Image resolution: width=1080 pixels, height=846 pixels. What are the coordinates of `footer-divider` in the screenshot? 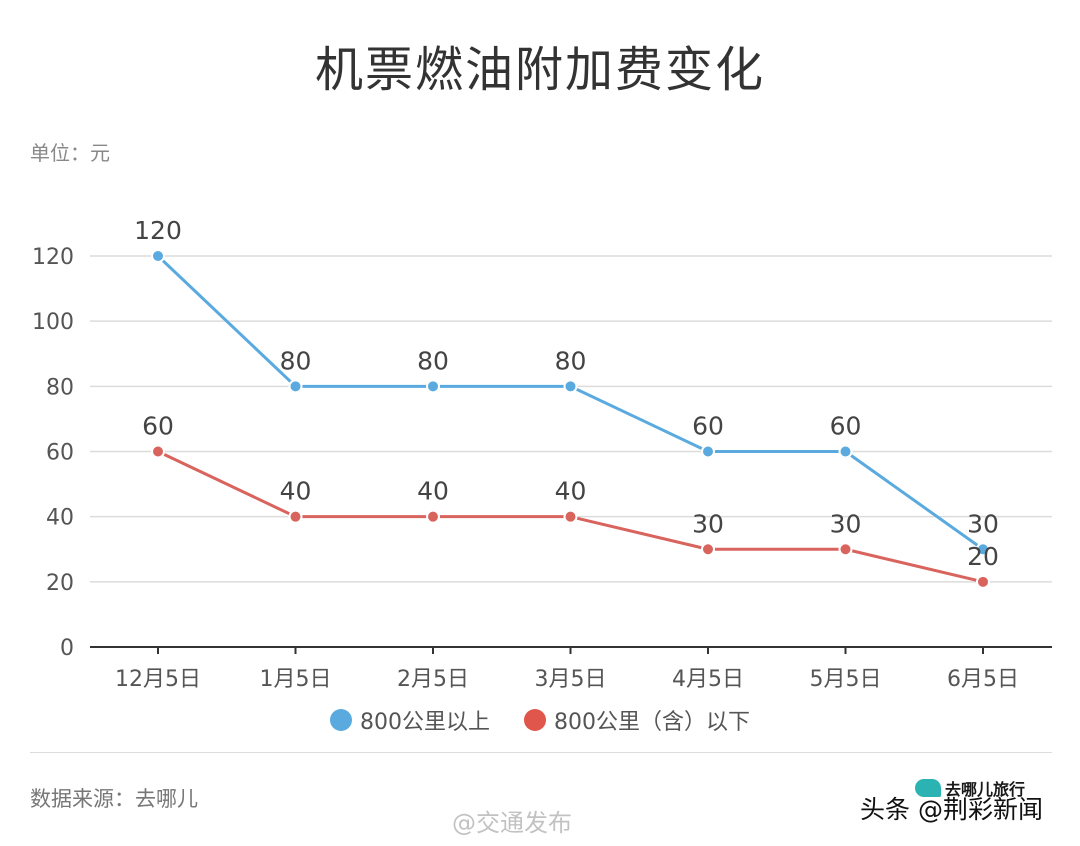 It's located at (541, 752).